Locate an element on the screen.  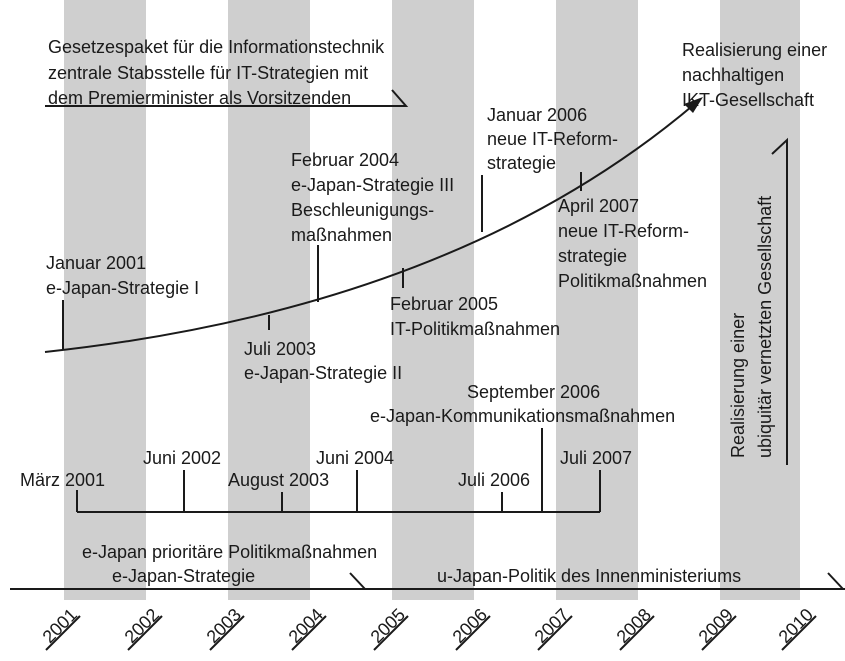
vision-line is located at coordinates (779, 301).